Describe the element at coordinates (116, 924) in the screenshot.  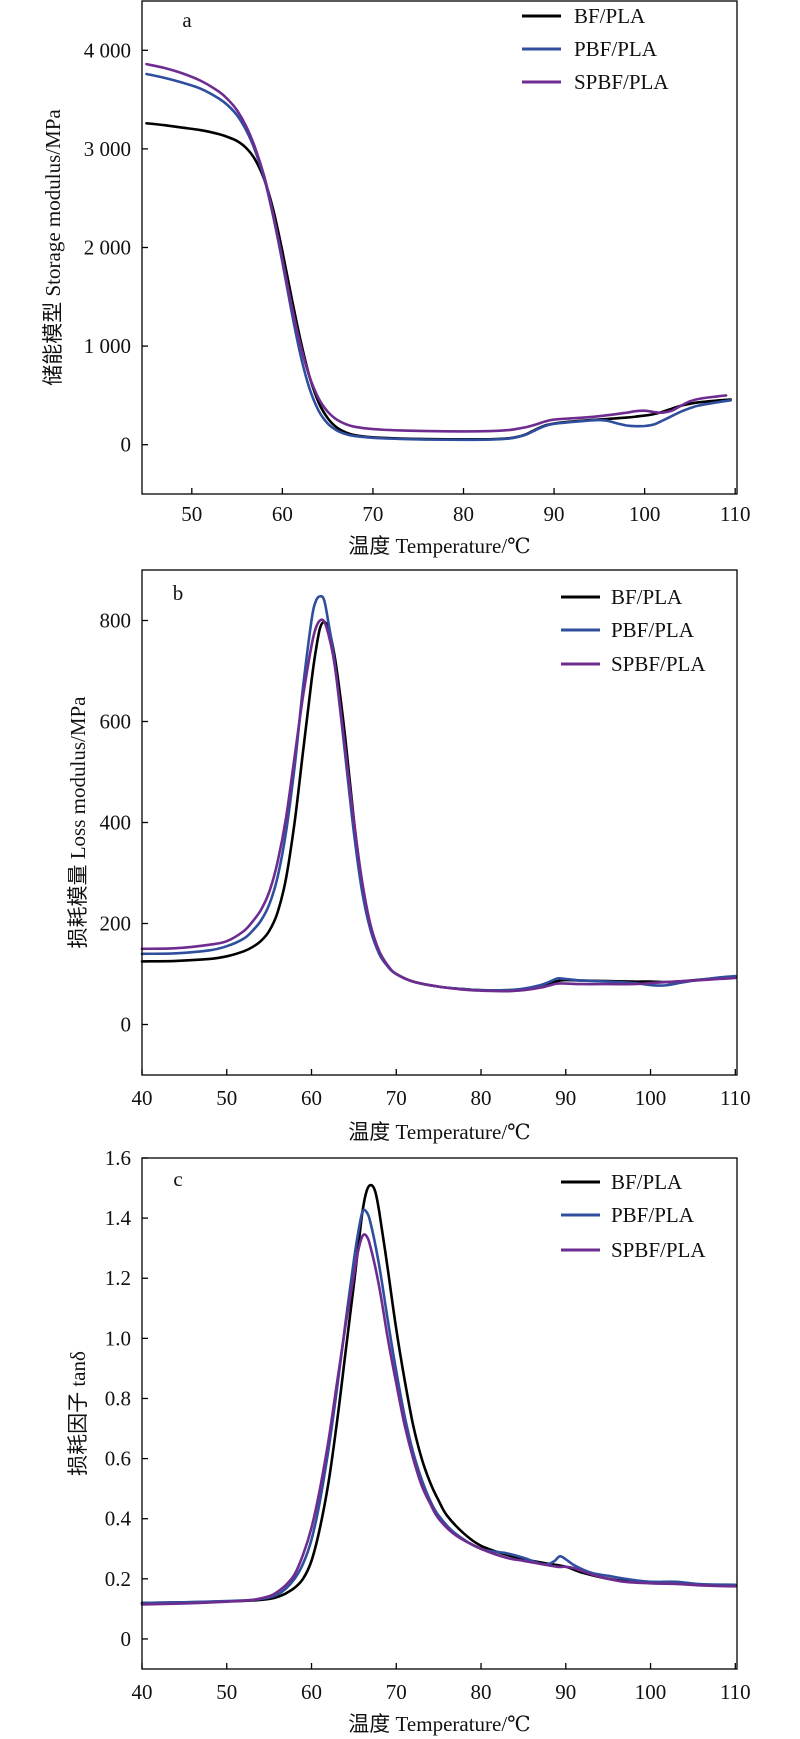
I see `y-tick-label: 200` at that location.